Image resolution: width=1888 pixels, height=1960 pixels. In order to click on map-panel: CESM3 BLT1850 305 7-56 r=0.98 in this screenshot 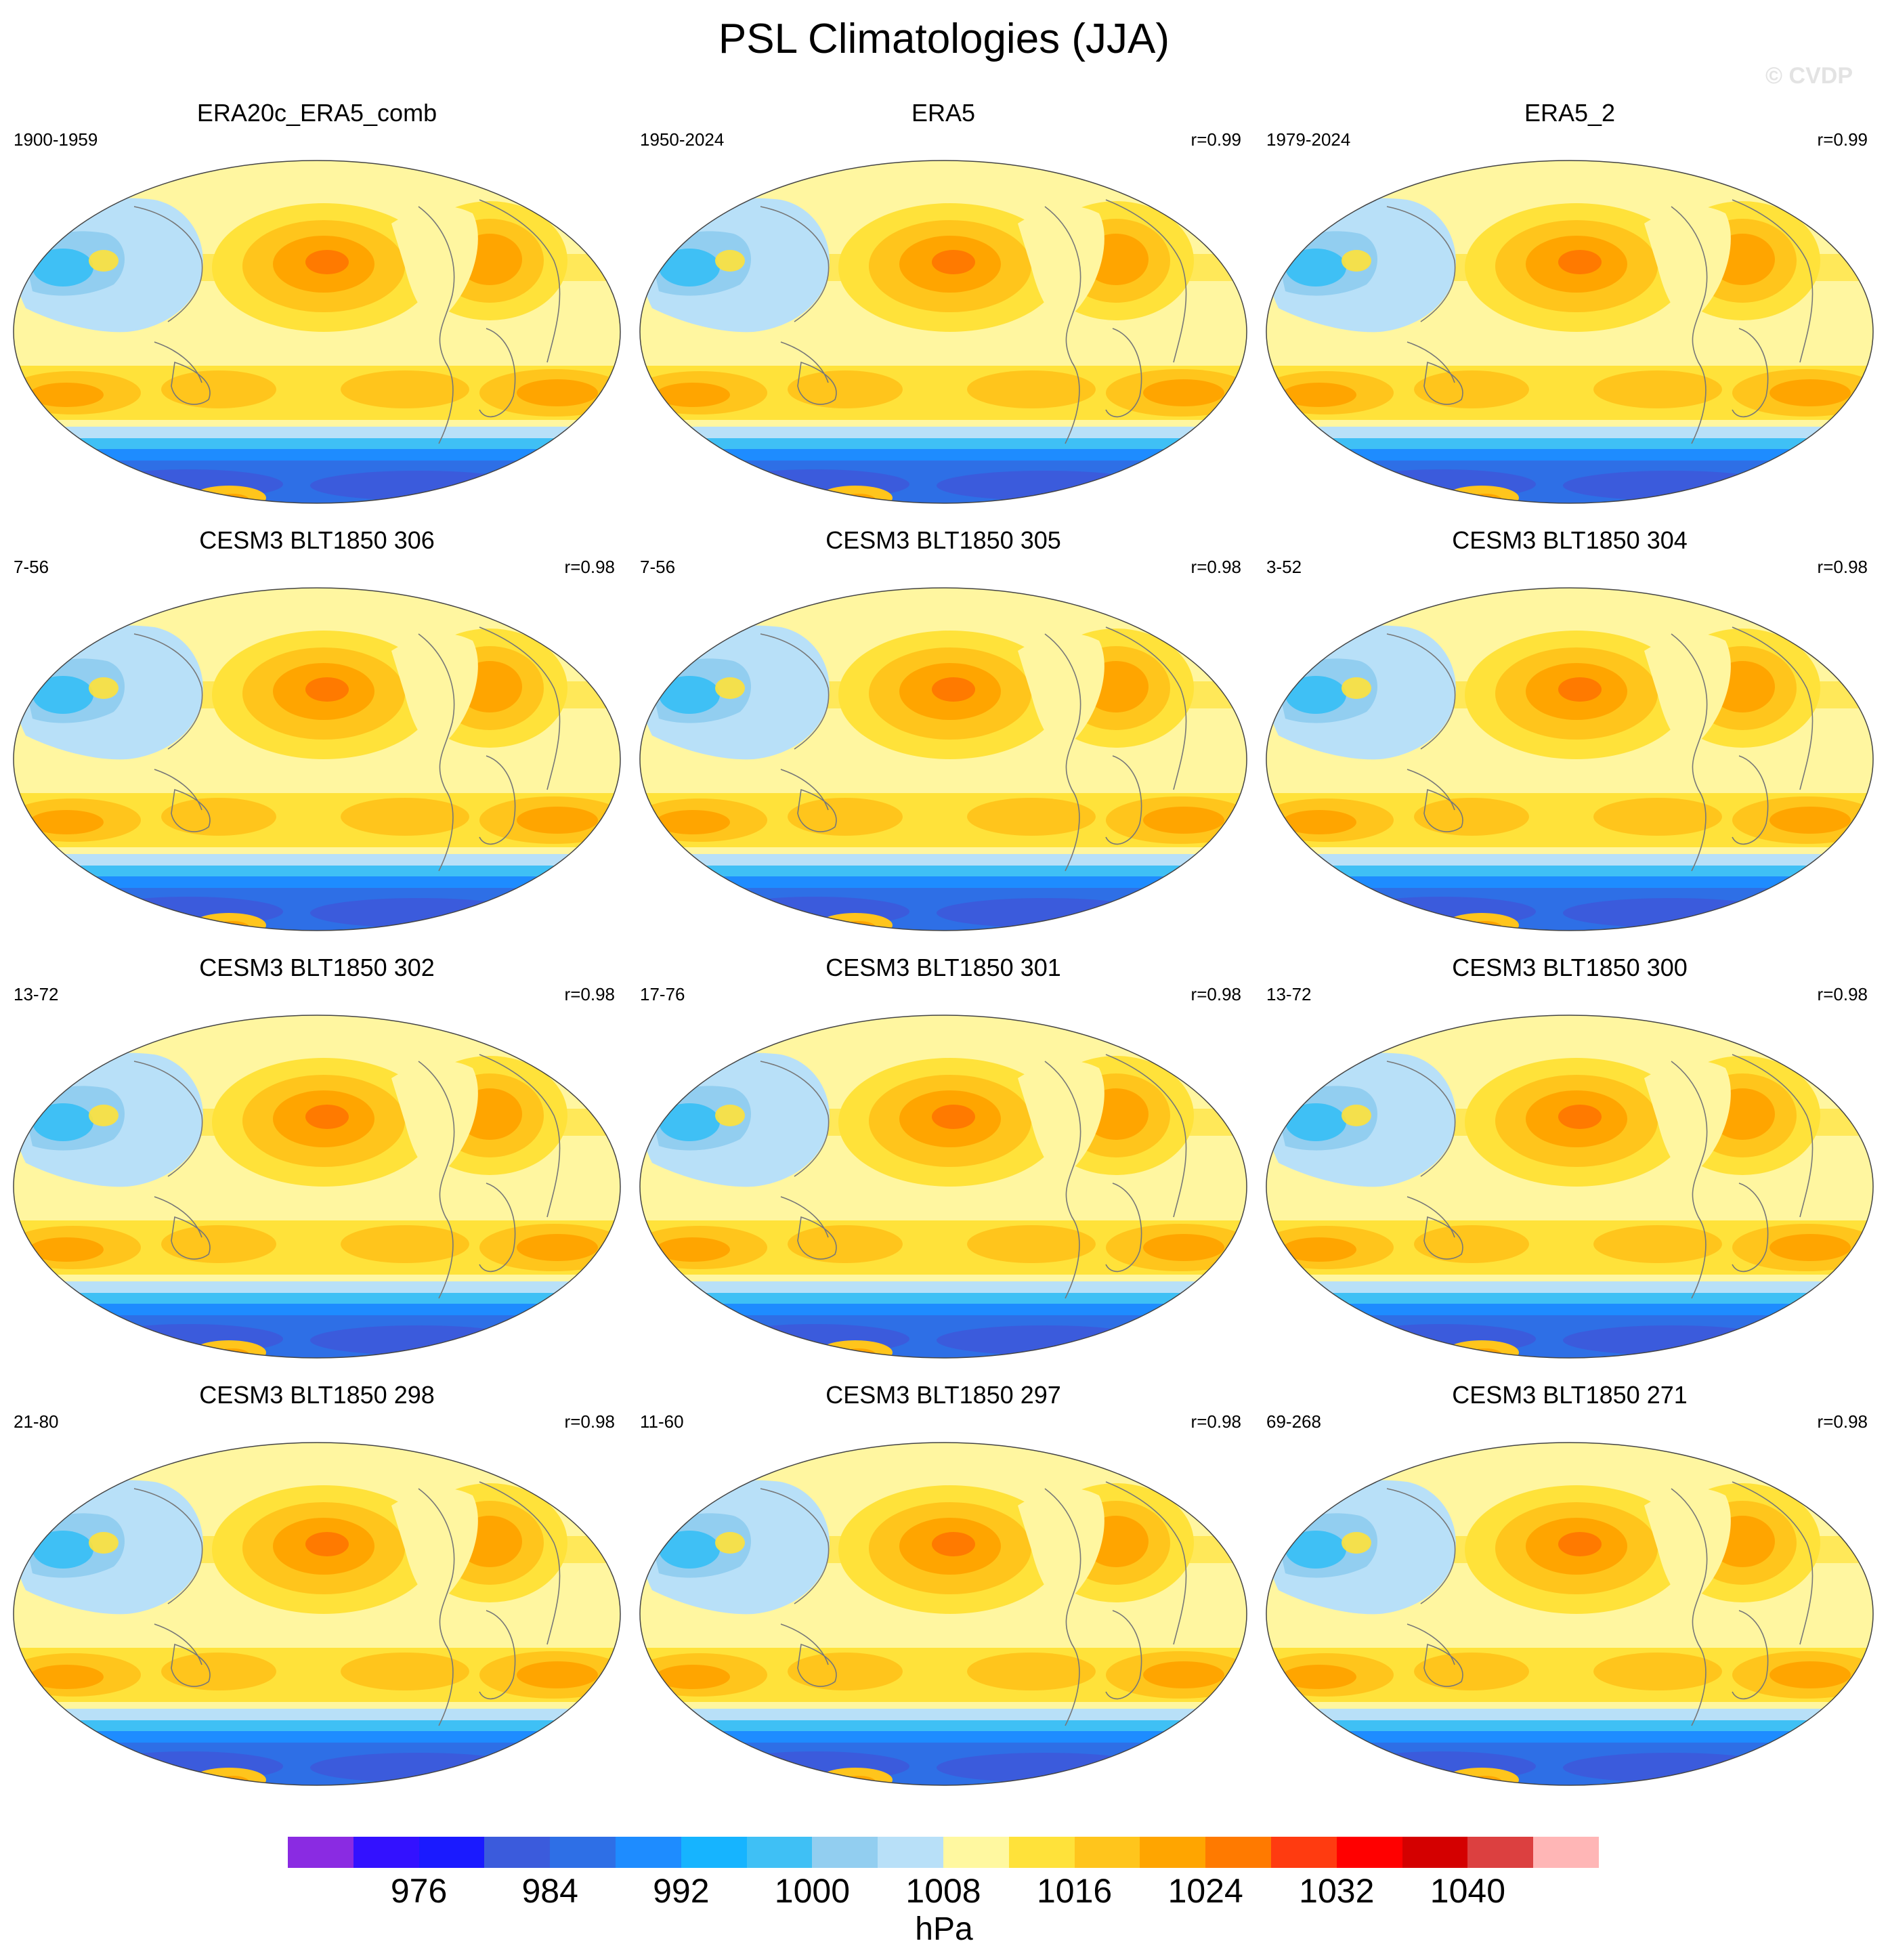, I will do `click(943, 729)`.